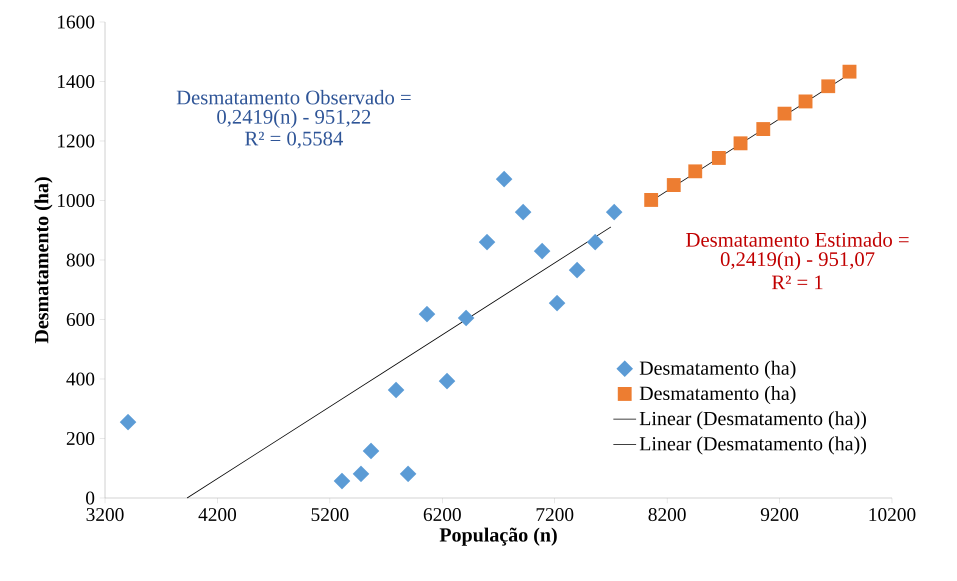 The width and height of the screenshot is (957, 581). I want to click on annotation: R² = 0,5584, so click(294, 140).